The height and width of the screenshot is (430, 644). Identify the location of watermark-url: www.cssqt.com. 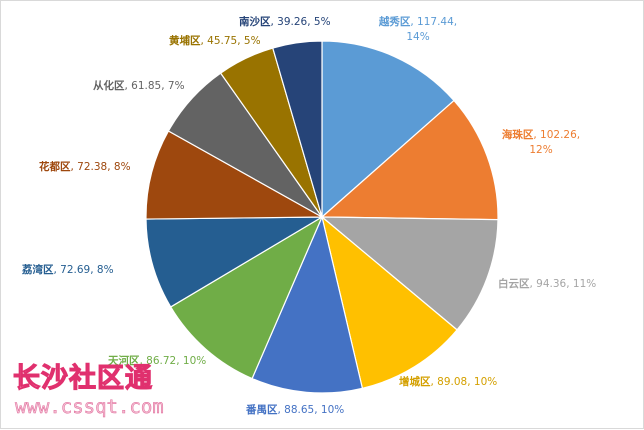
(89, 407).